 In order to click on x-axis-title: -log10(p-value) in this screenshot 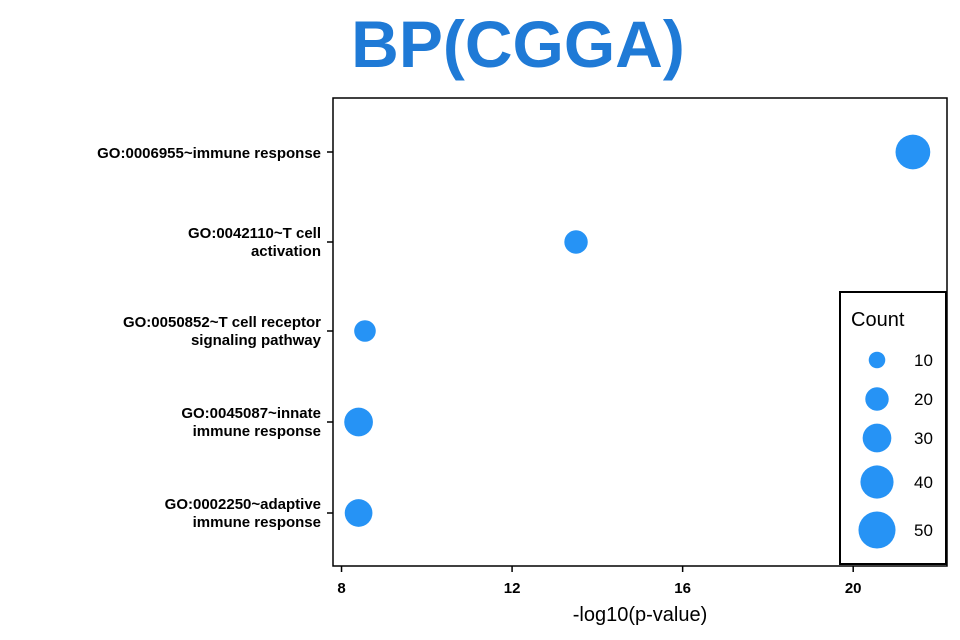, I will do `click(640, 615)`.